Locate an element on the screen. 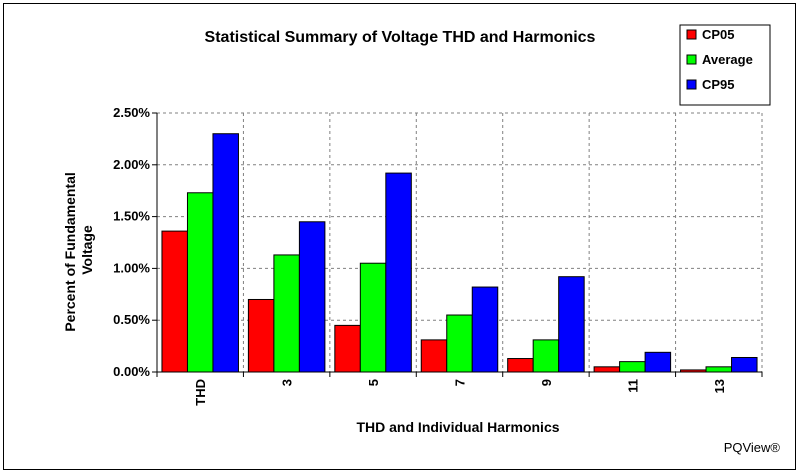  y-tick-label: 0.00% is located at coordinates (131, 371).